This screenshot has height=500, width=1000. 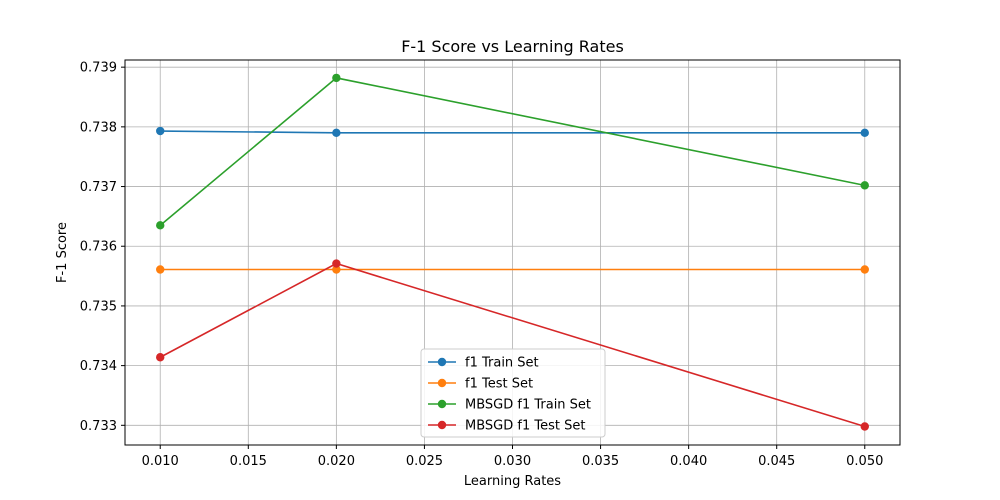 I want to click on legend-label: f1 Train Set, so click(x=502, y=363).